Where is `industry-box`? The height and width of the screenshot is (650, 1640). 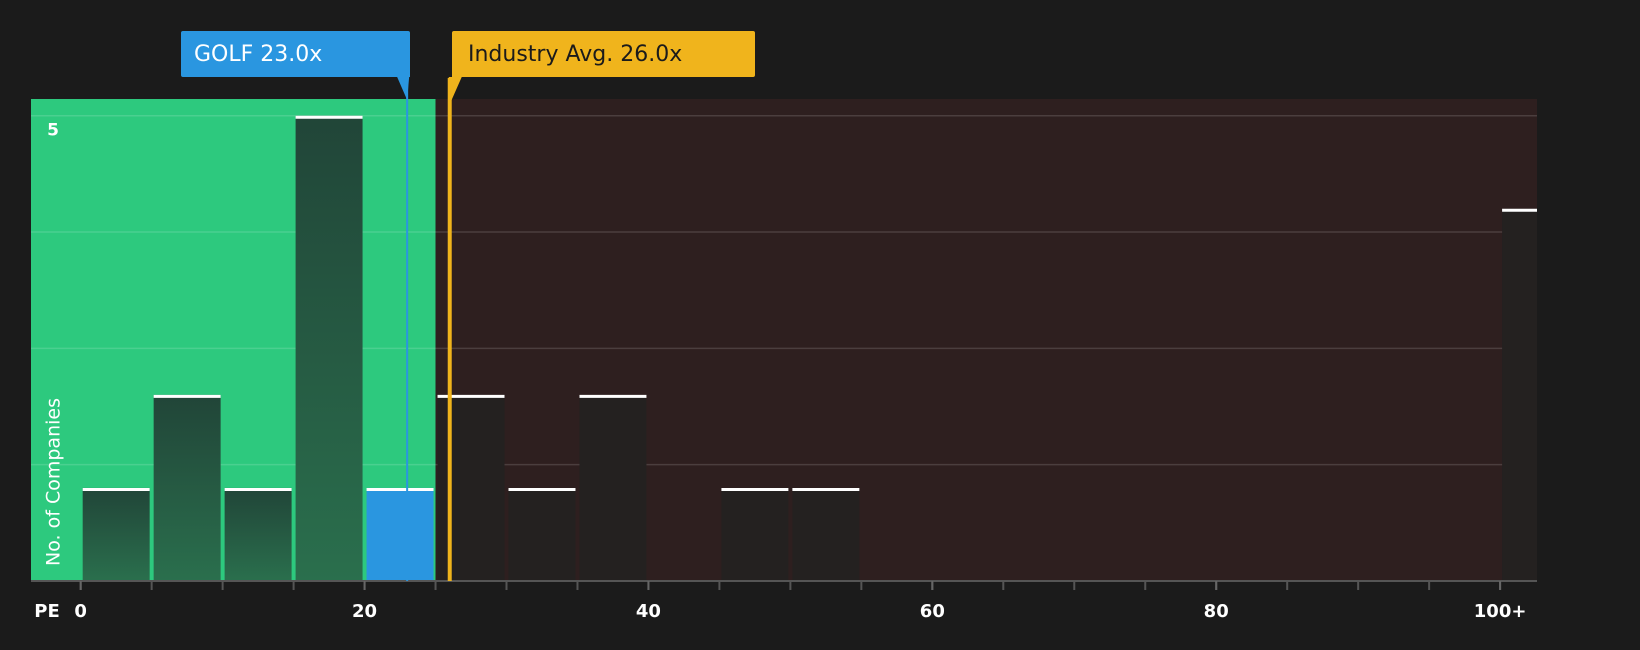 industry-box is located at coordinates (601, 66).